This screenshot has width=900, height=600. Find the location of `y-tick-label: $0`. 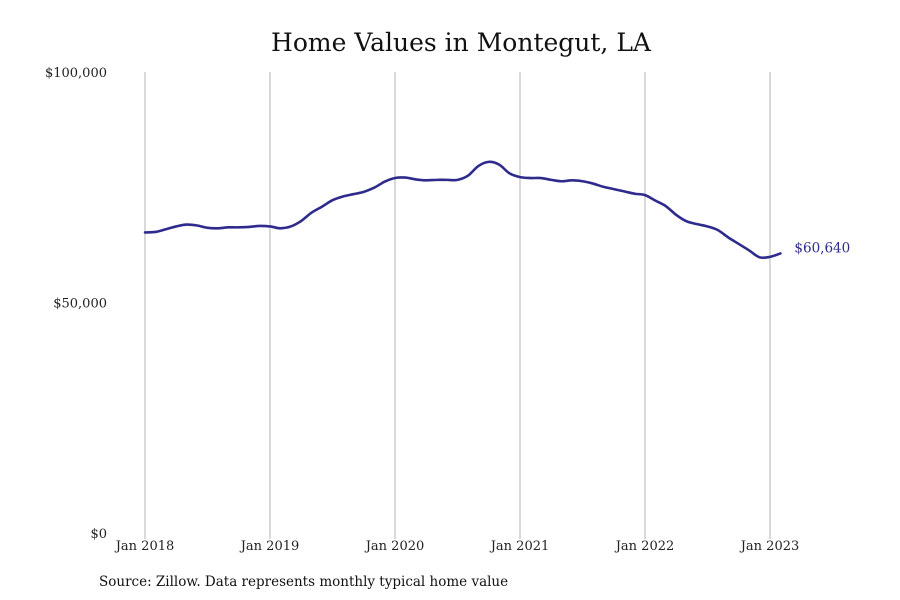

y-tick-label: $0 is located at coordinates (98, 534).